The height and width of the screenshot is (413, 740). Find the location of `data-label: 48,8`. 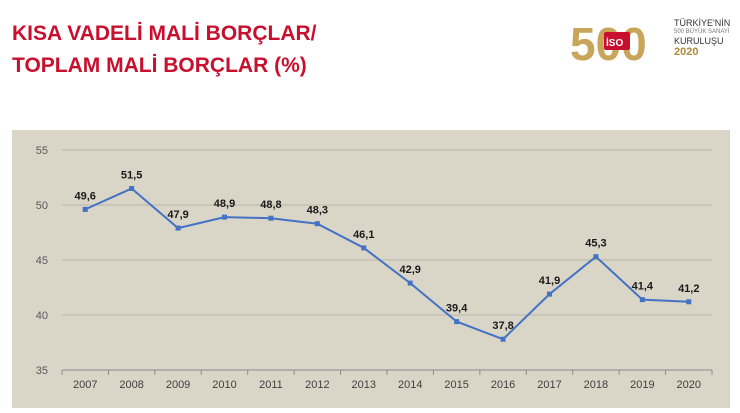

data-label: 48,8 is located at coordinates (270, 205).